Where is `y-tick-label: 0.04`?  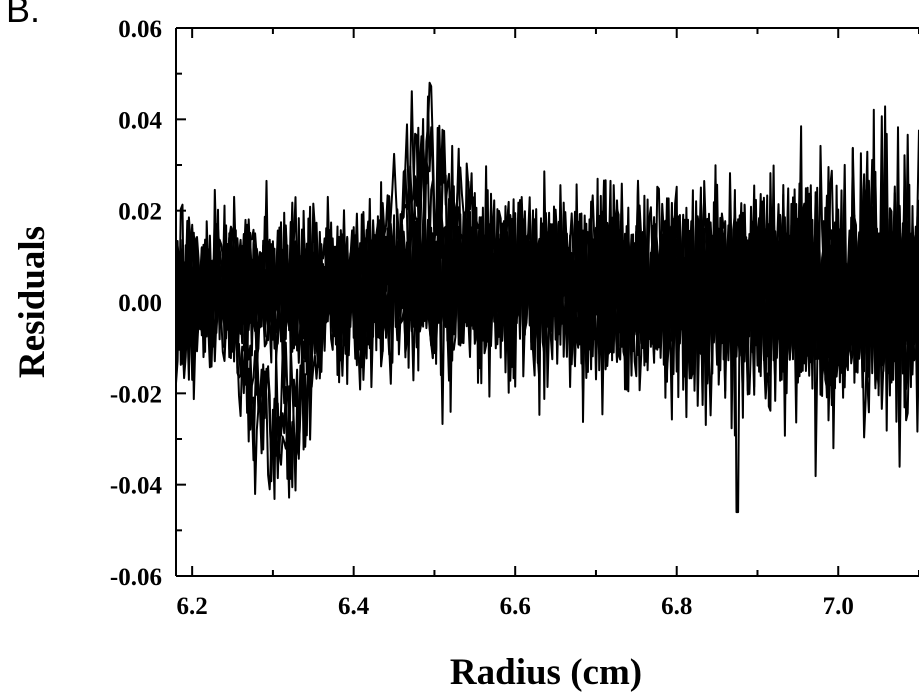
y-tick-label: 0.04 is located at coordinates (140, 120).